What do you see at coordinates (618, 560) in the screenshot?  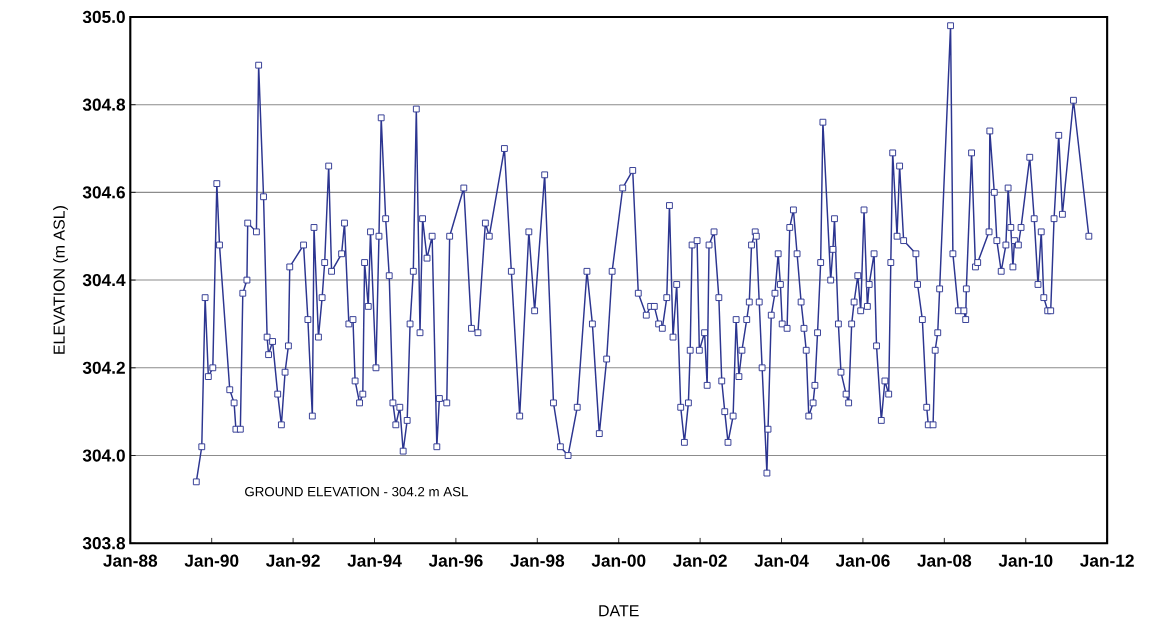 I see `x-tick-label: Jan-00` at bounding box center [618, 560].